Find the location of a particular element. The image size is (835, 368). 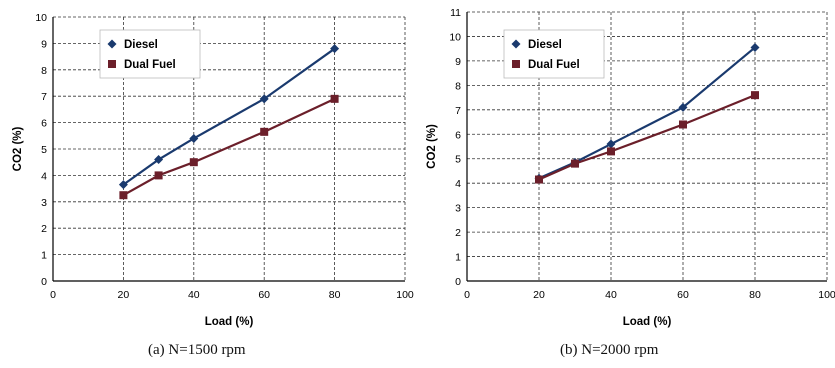

chart-caption: (a) N=1500 rpm is located at coordinates (197, 350).